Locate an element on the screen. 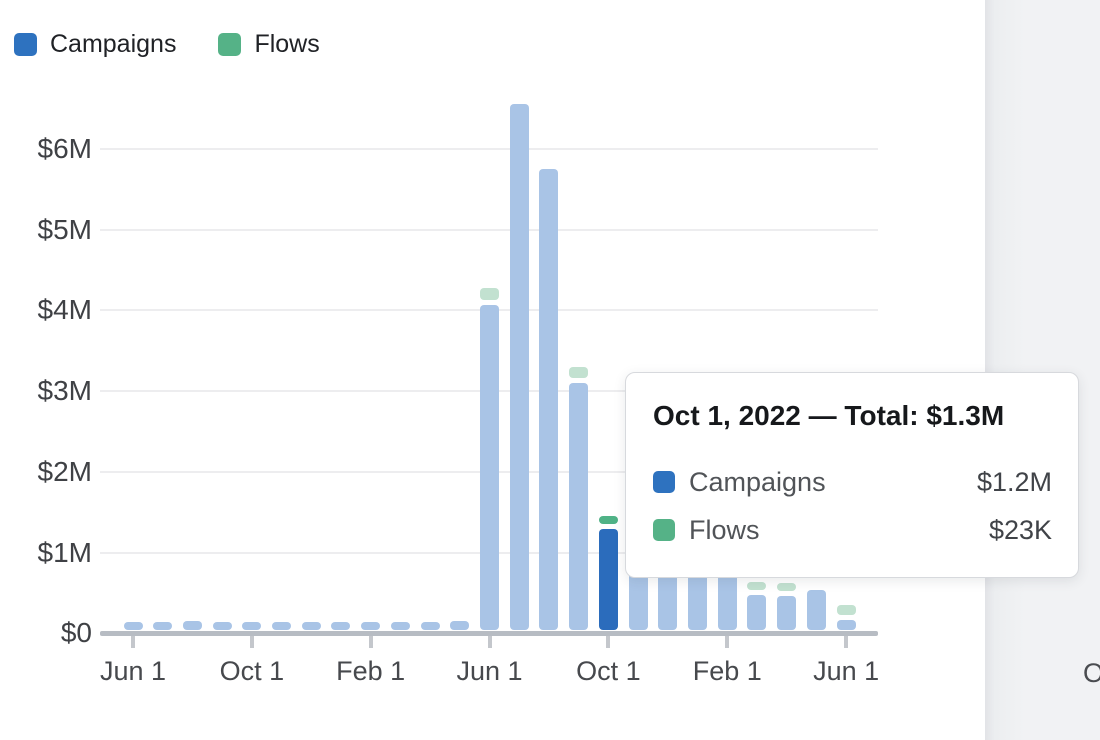 The height and width of the screenshot is (740, 1100). clipped-tick-label: O is located at coordinates (1091, 673).